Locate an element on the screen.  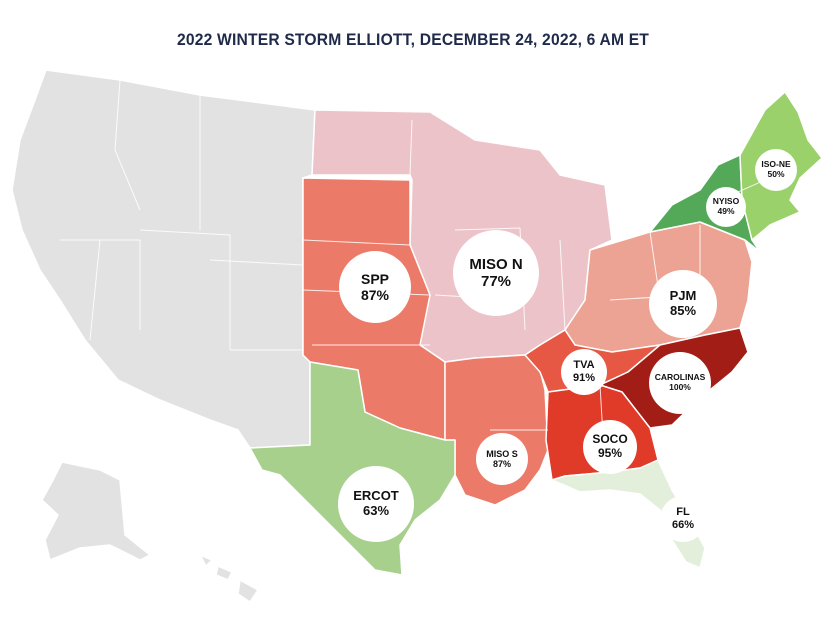
soco-badge: SOCO 95% is located at coordinates (610, 447).